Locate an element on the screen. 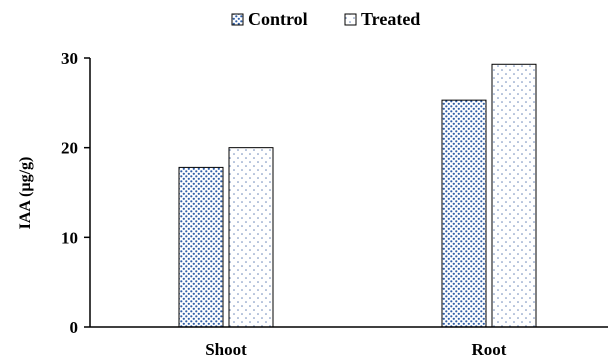 This screenshot has height=360, width=610. legend-label-treated: Treated is located at coordinates (390, 19).